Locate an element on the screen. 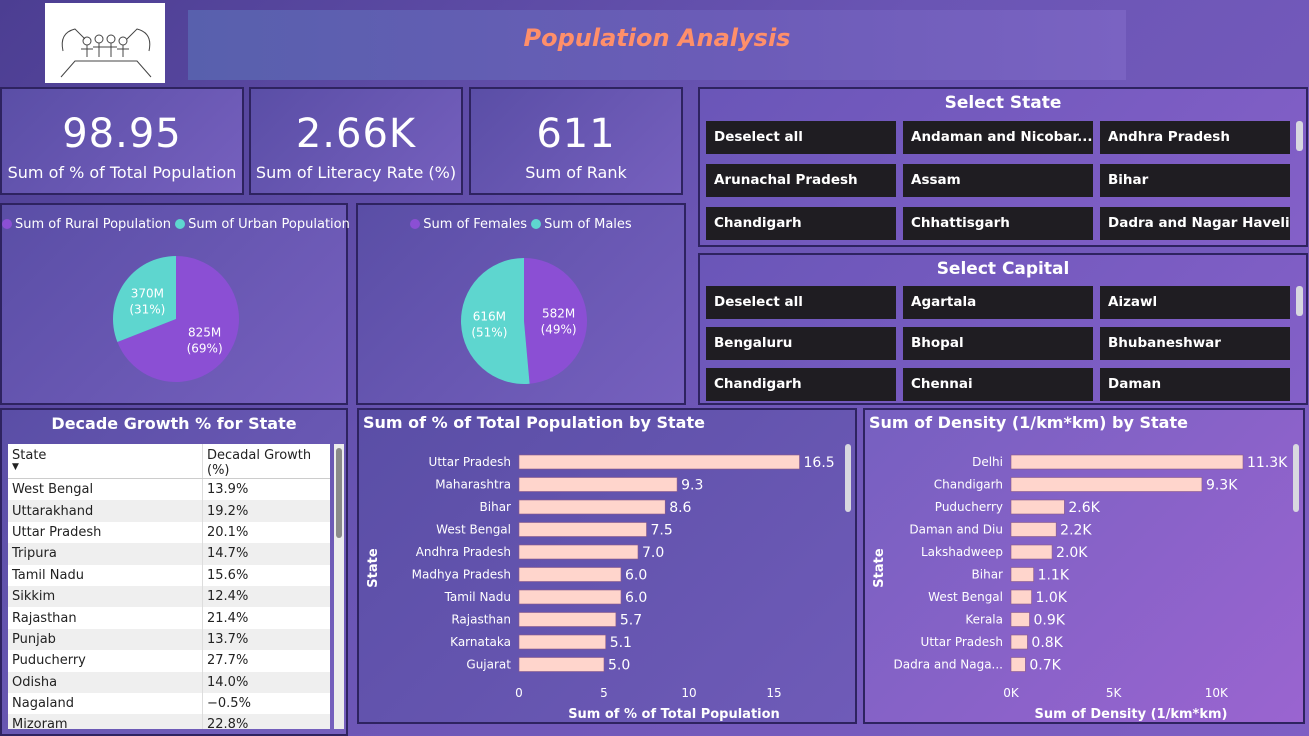 The height and width of the screenshot is (736, 1309). bar-value-label: 16.5 is located at coordinates (819, 463).